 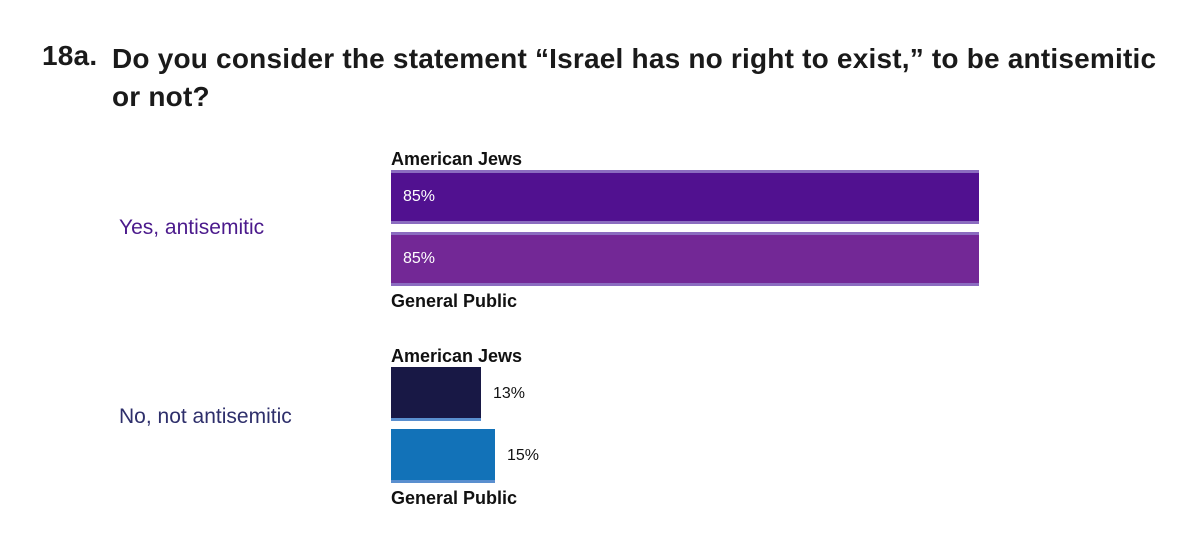 What do you see at coordinates (509, 393) in the screenshot?
I see `data-label: 13%` at bounding box center [509, 393].